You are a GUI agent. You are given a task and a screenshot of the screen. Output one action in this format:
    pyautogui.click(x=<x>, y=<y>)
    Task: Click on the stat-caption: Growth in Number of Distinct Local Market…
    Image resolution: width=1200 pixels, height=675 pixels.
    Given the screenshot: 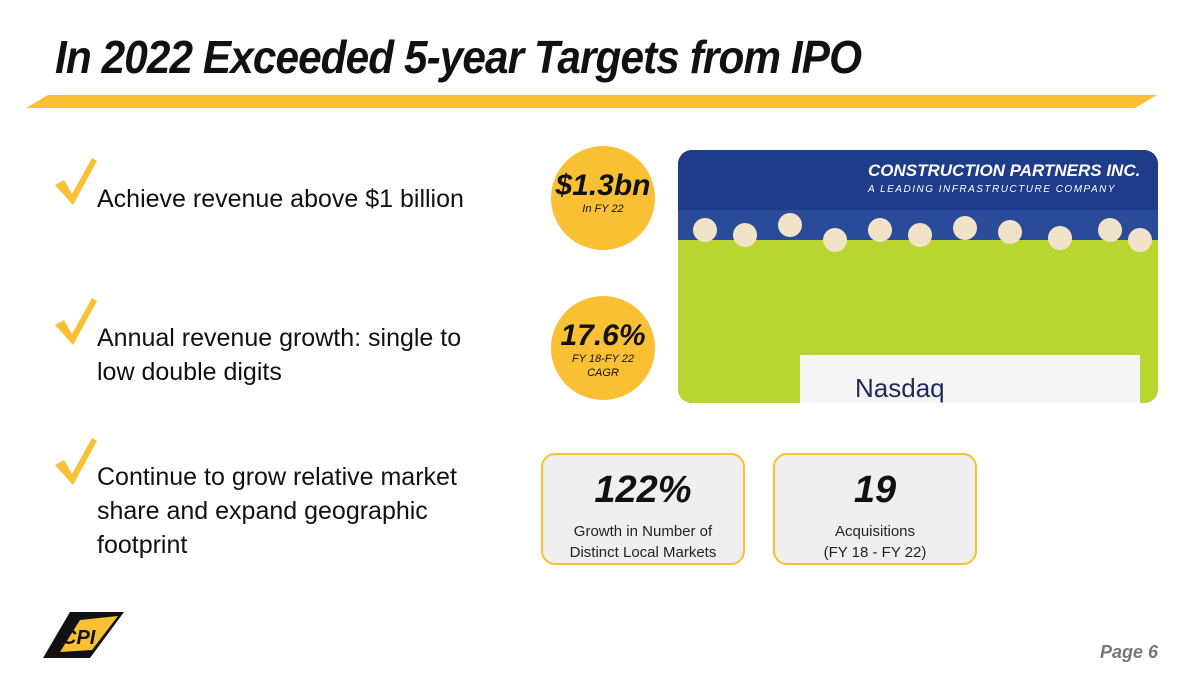 What is the action you would take?
    pyautogui.click(x=643, y=542)
    